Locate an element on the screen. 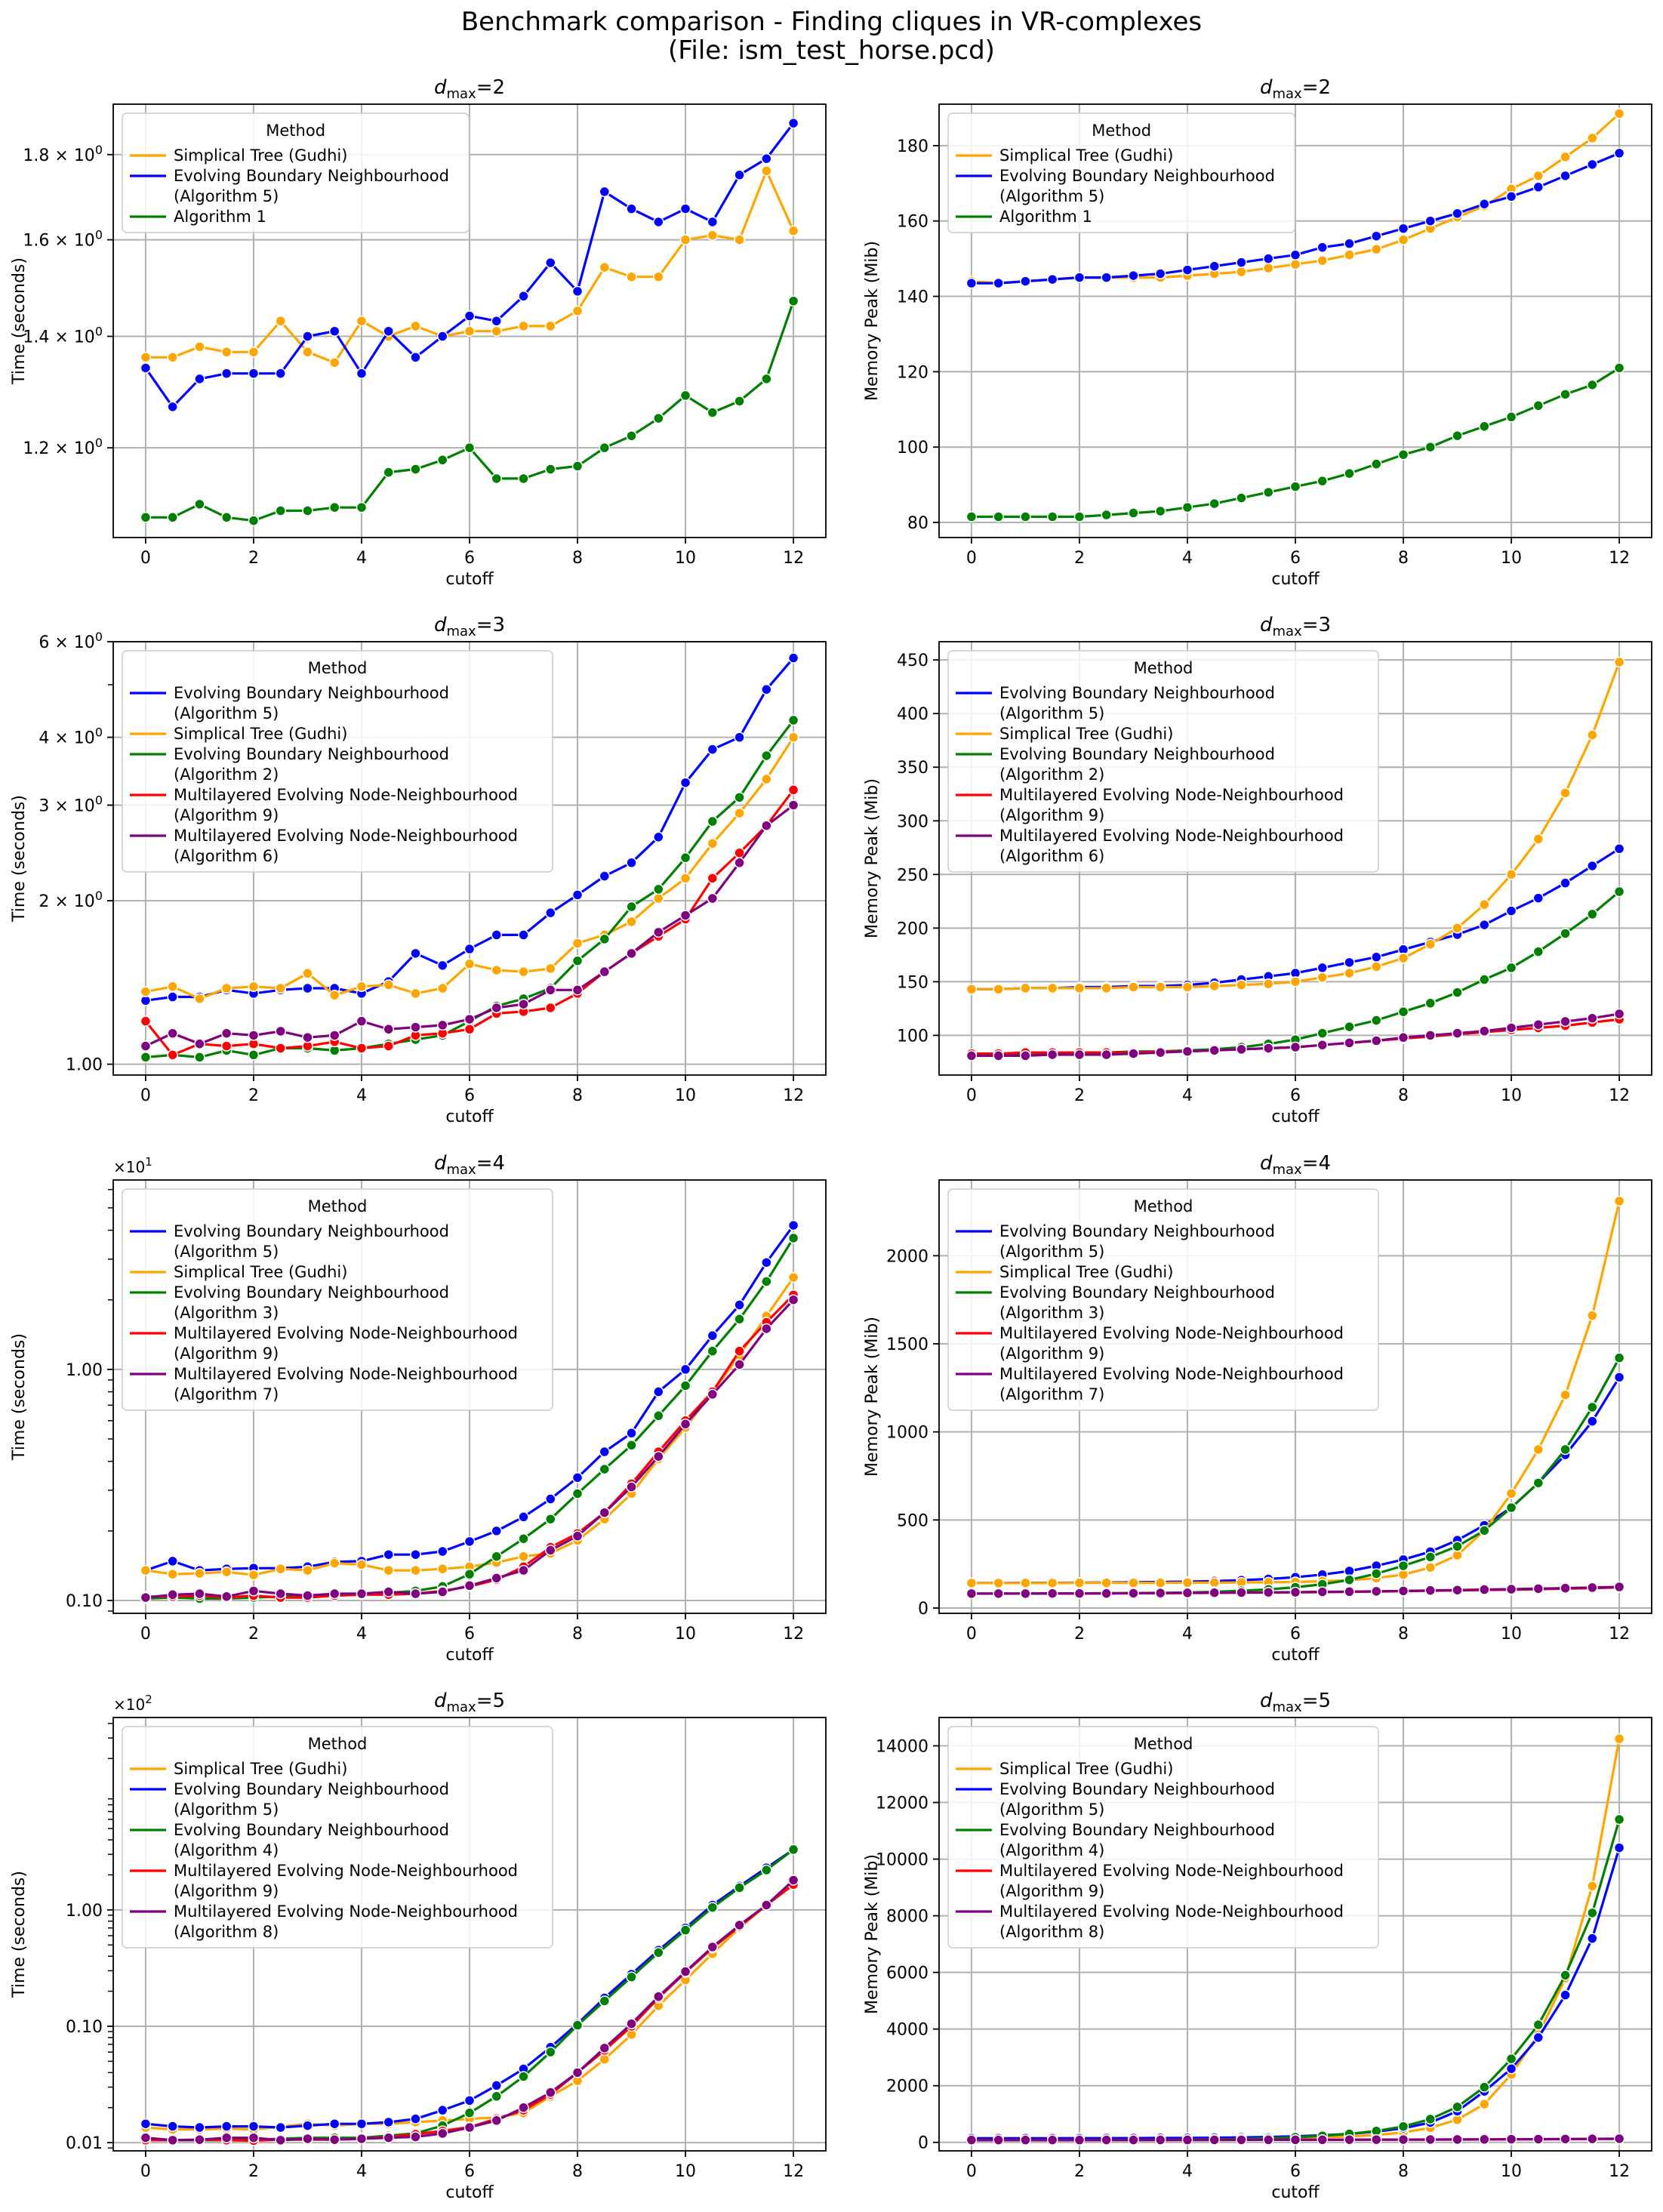 The width and height of the screenshot is (1663, 2212). legend-label: Algorithm 1 is located at coordinates (220, 217).